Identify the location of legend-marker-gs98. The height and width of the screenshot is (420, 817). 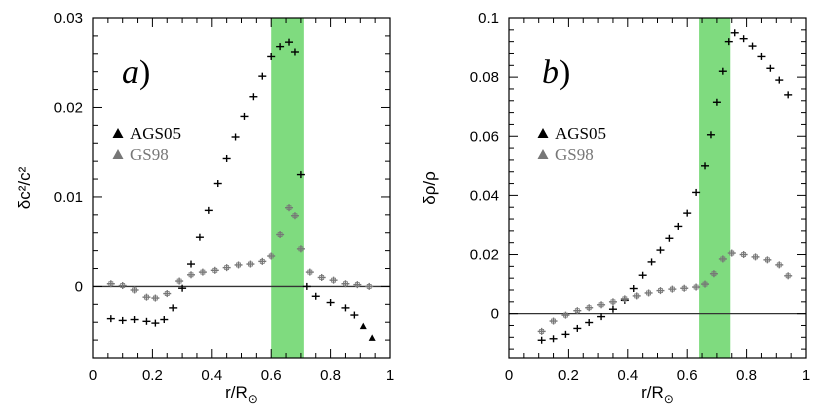
(543, 154).